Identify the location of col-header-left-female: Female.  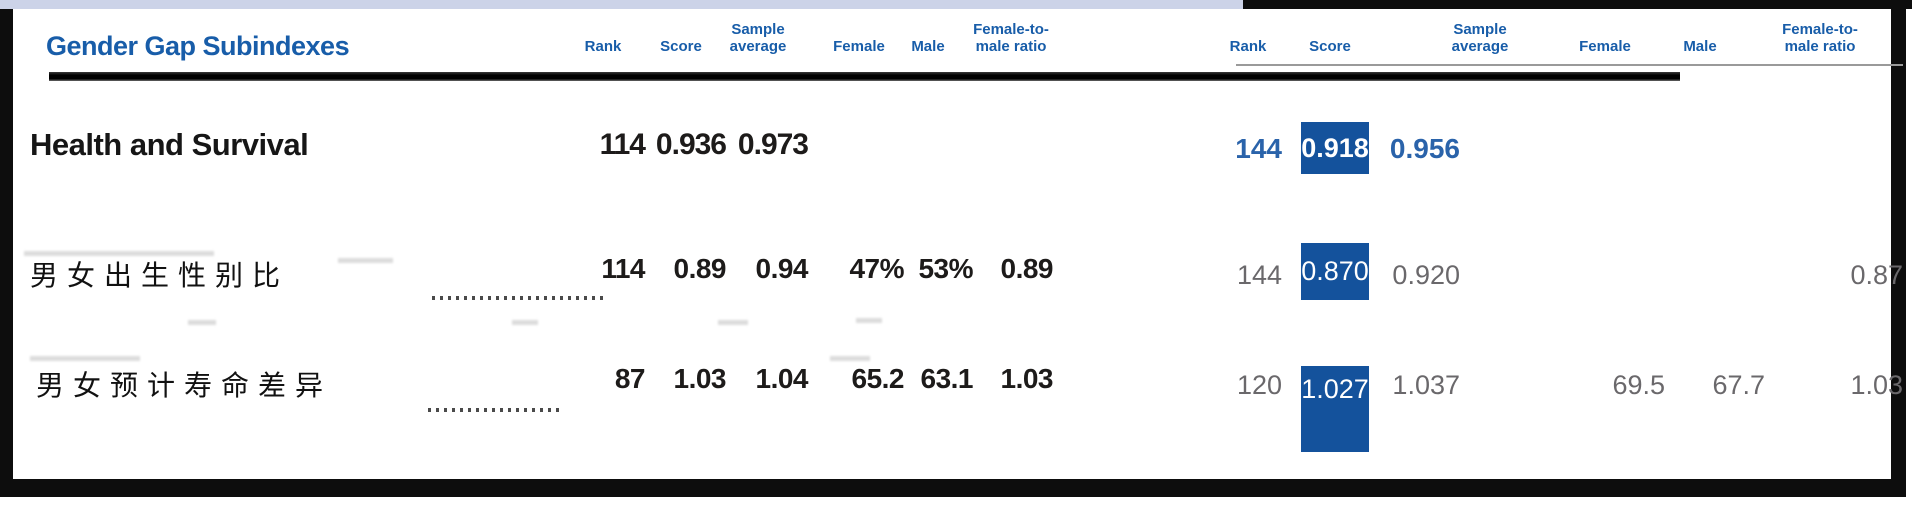
(859, 47).